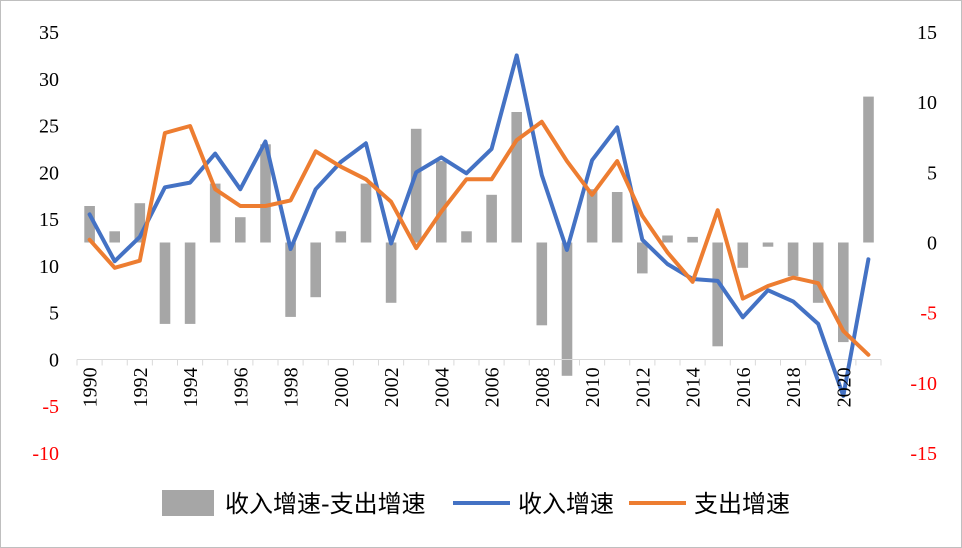 The image size is (962, 548). I want to click on right-tick-label: 15, so click(927, 33).